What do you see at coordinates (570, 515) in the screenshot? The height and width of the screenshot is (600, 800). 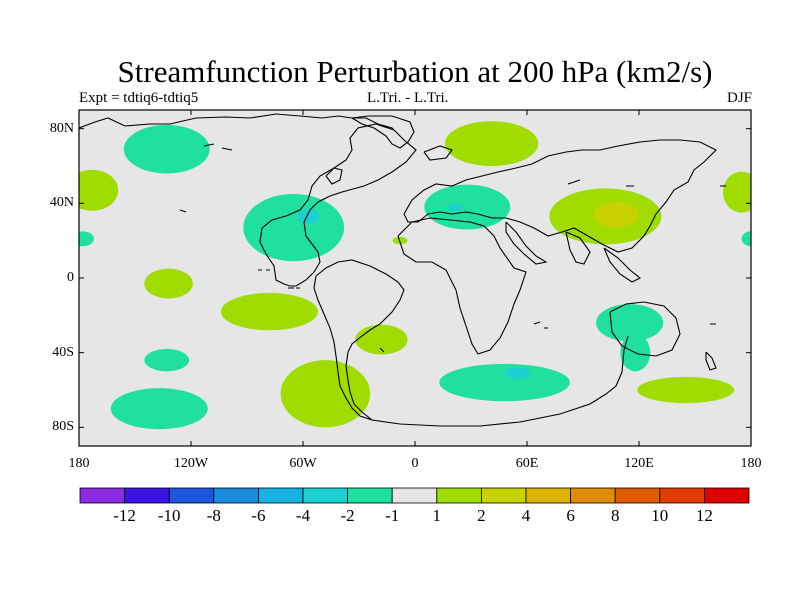 I see `colorbar-label: 6` at bounding box center [570, 515].